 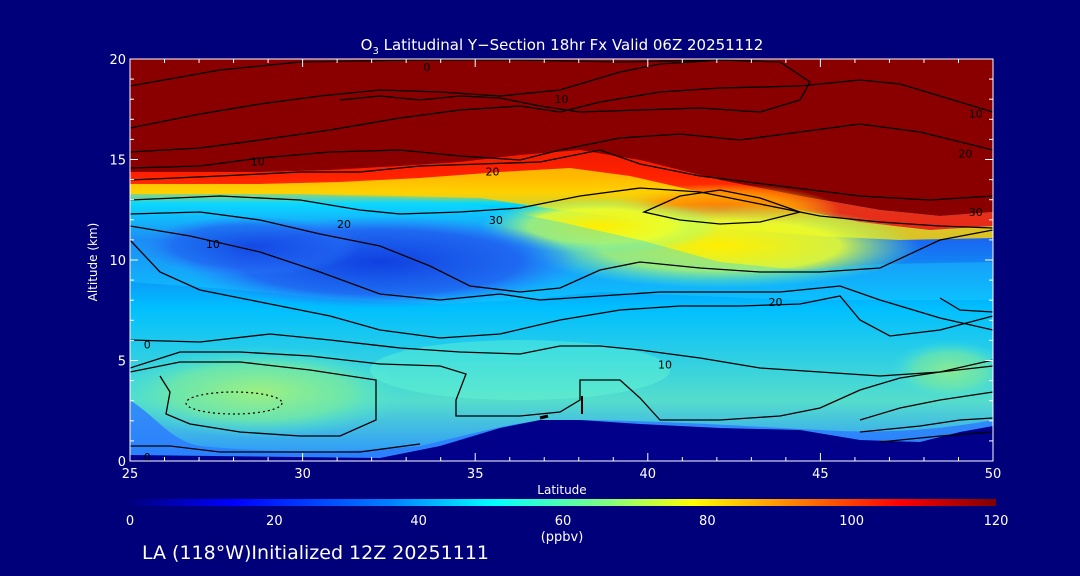 I want to click on colorbar-ticks: 0 20 40 60 80 100 120, so click(x=567, y=521).